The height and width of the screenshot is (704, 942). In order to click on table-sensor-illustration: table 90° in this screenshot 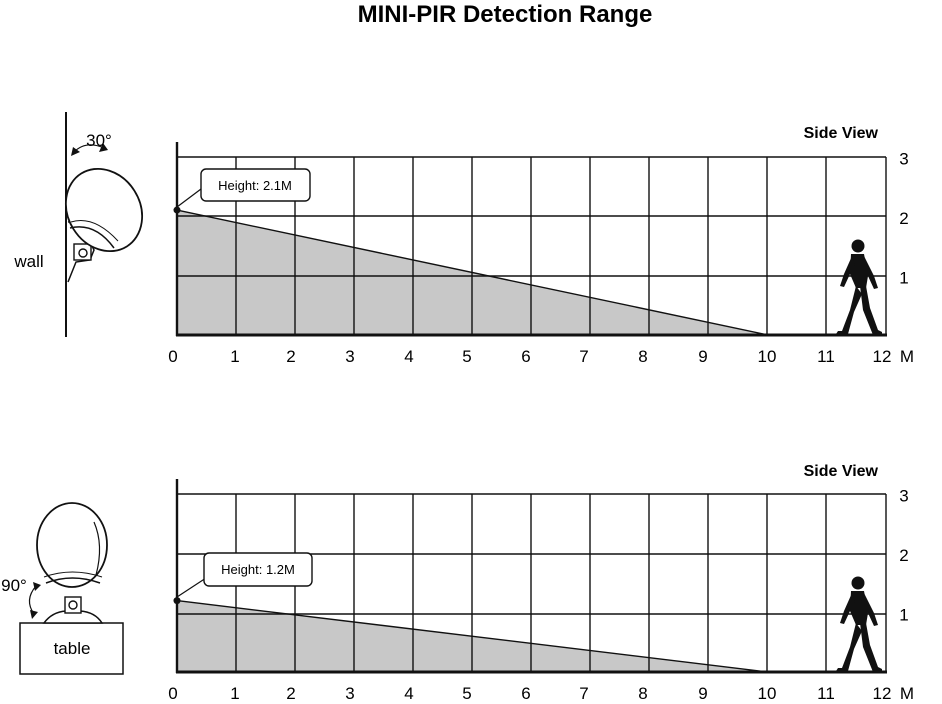, I will do `click(62, 588)`.